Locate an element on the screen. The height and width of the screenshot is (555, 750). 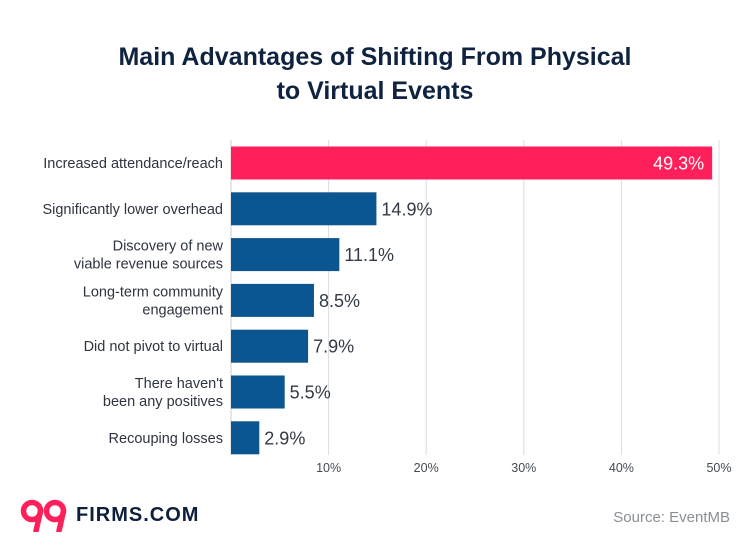
category-label: There haven't is located at coordinates (179, 384).